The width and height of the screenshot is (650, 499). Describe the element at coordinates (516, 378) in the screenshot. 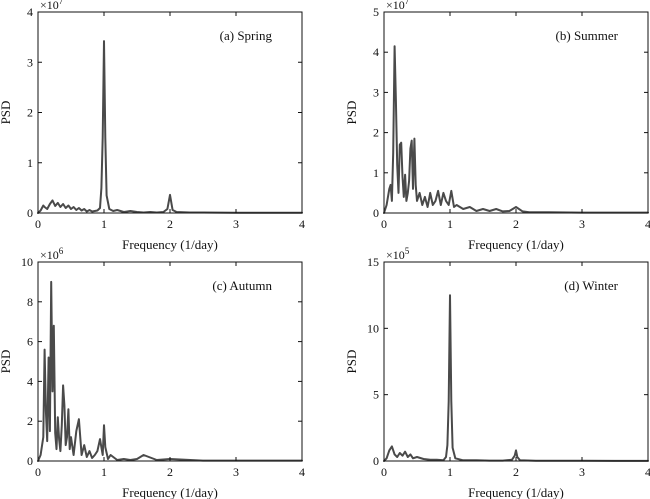

I see `psd-line-winter` at that location.